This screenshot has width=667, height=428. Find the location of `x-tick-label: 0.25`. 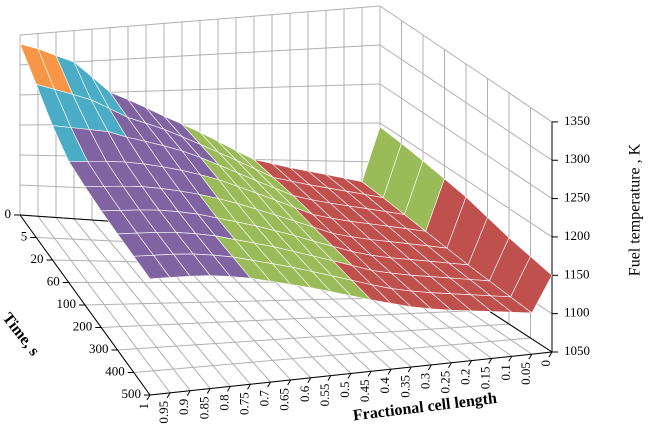

x-tick-label: 0.25 is located at coordinates (444, 382).